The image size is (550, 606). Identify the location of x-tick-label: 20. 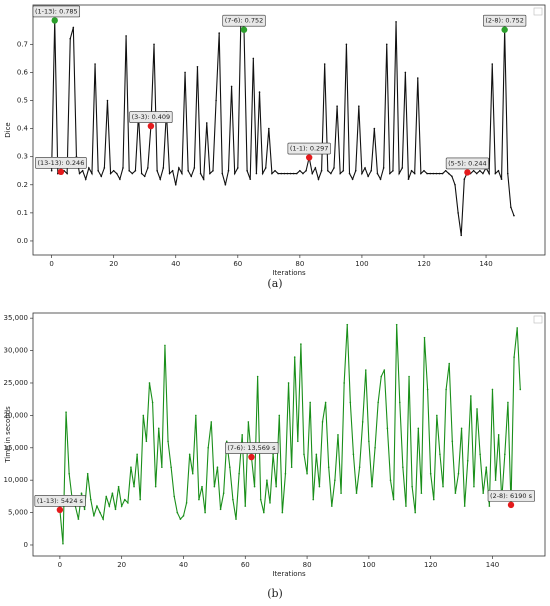
(113, 264).